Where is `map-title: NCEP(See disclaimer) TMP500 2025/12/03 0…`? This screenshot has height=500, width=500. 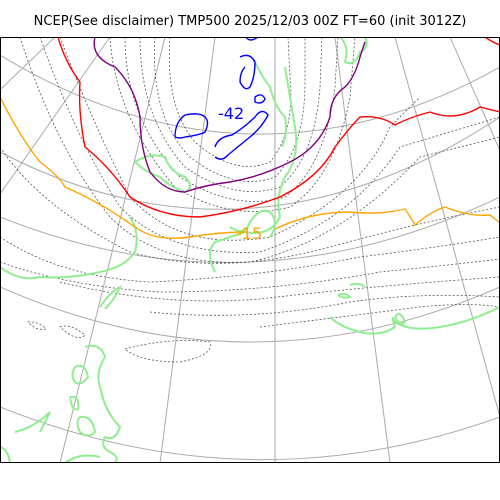
map-title: NCEP(See disclaimer) TMP500 2025/12/03 0… is located at coordinates (250, 21).